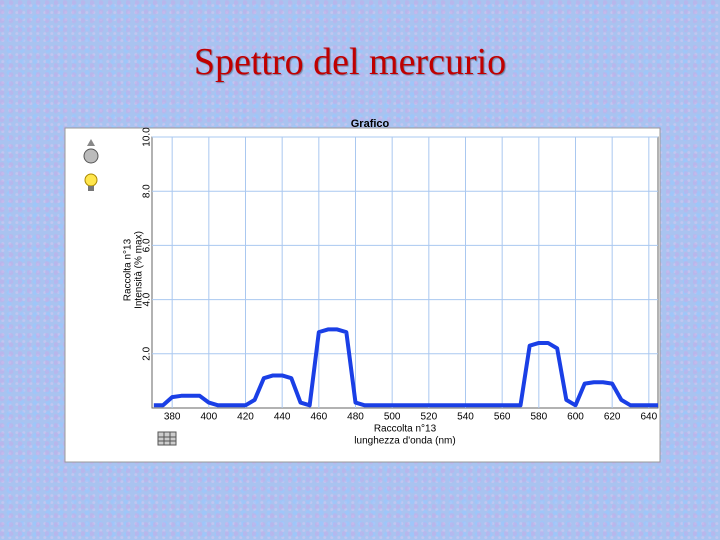 This screenshot has width=720, height=540. I want to click on x-tick-label: 600, so click(575, 417).